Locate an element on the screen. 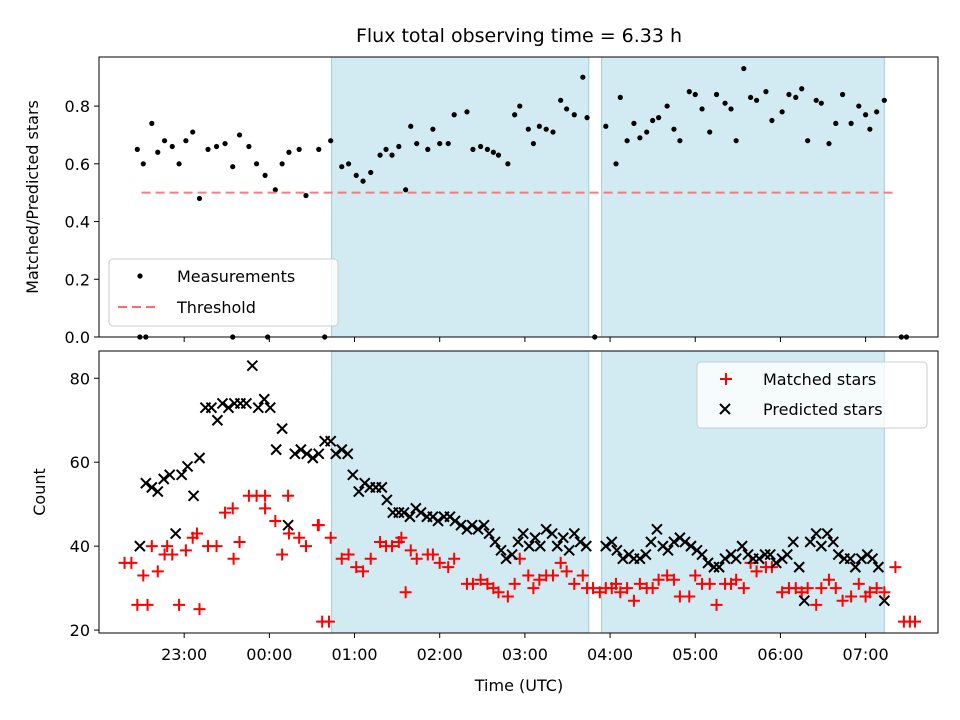 This screenshot has height=720, width=960. predicted-stars-legend-marker is located at coordinates (725, 409).